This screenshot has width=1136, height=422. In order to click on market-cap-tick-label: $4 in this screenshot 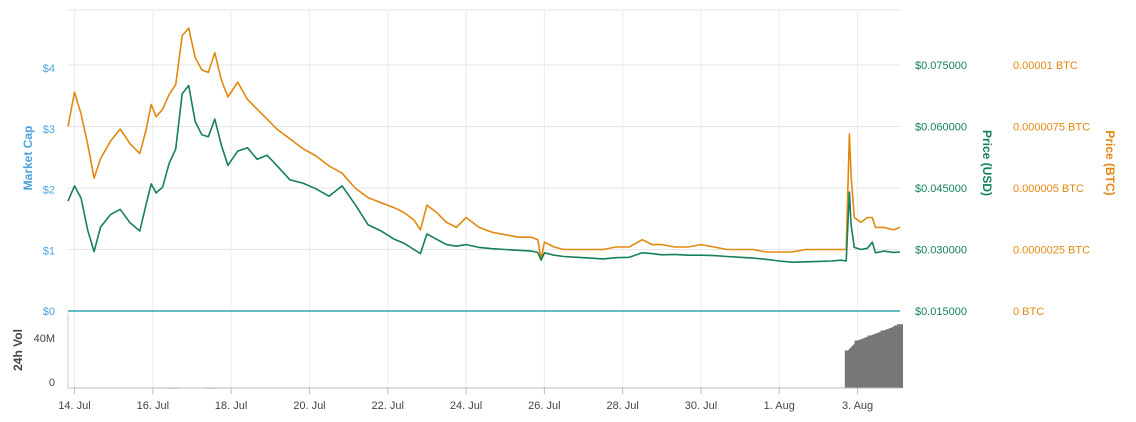, I will do `click(49, 69)`.